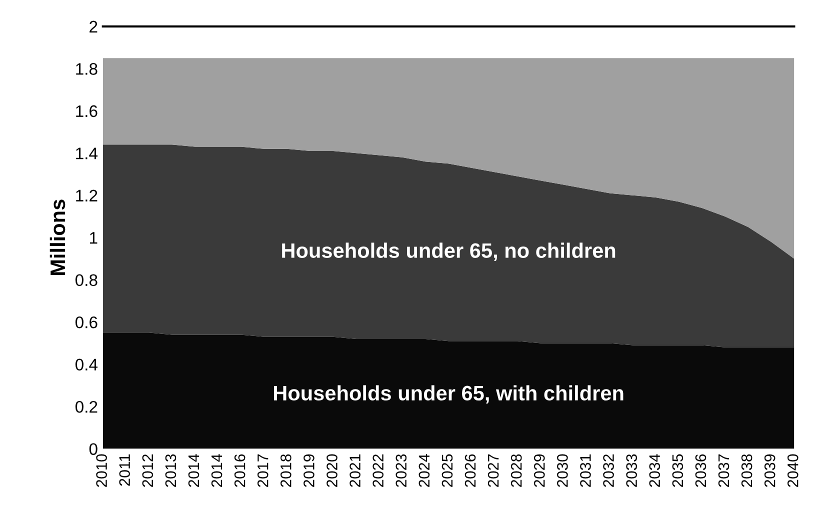 This screenshot has width=823, height=528. I want to click on x-tick-label: 2039, so click(770, 470).